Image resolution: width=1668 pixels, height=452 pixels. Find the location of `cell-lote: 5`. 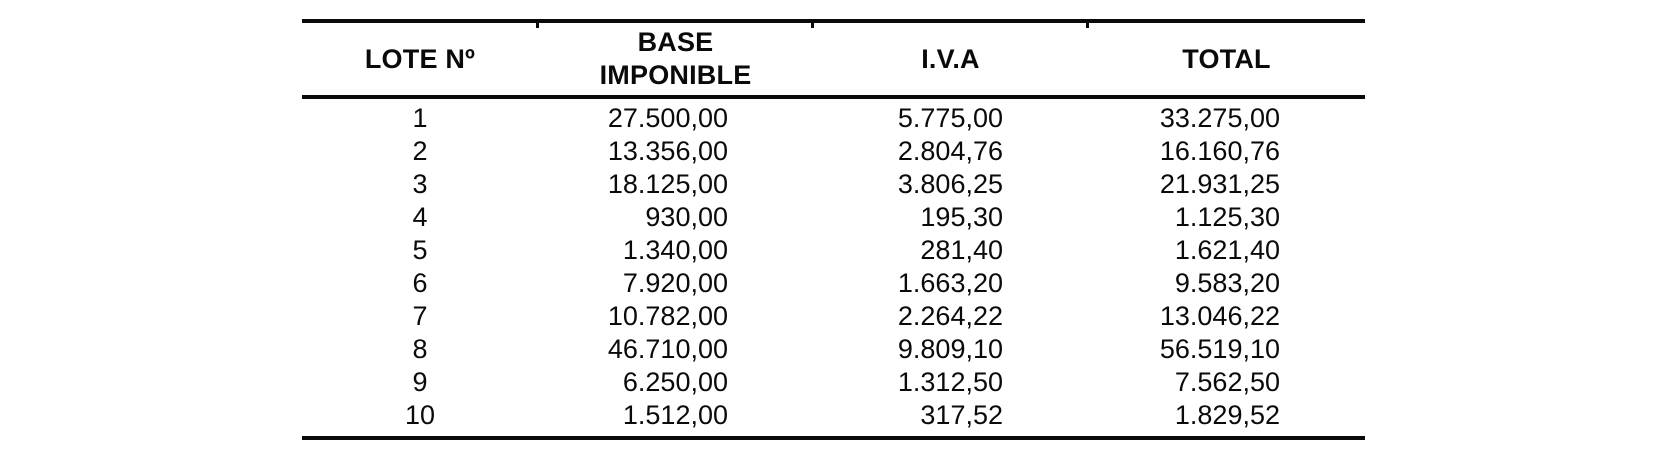

cell-lote: 5 is located at coordinates (420, 250).